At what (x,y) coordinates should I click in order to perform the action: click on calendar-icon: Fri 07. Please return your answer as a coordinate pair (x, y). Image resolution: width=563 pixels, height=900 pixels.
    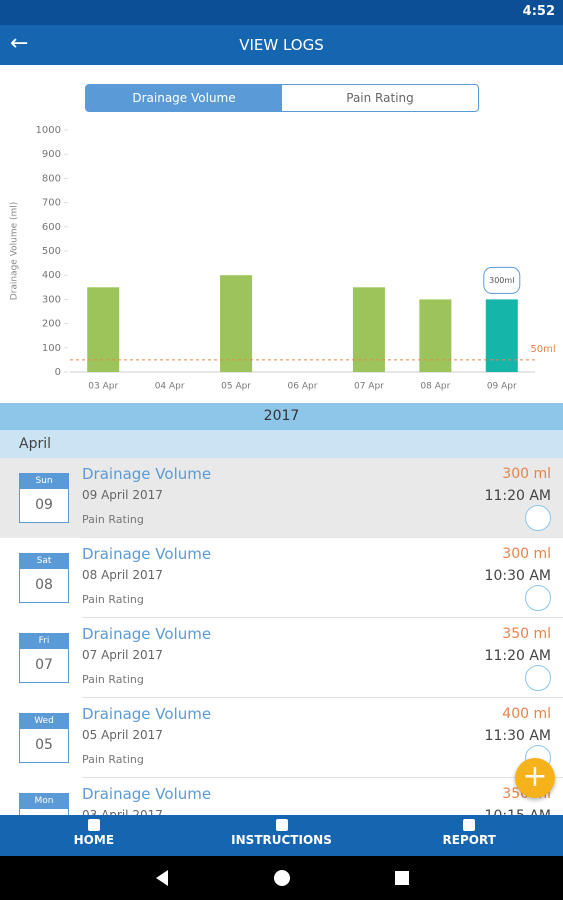
    Looking at the image, I should click on (44, 658).